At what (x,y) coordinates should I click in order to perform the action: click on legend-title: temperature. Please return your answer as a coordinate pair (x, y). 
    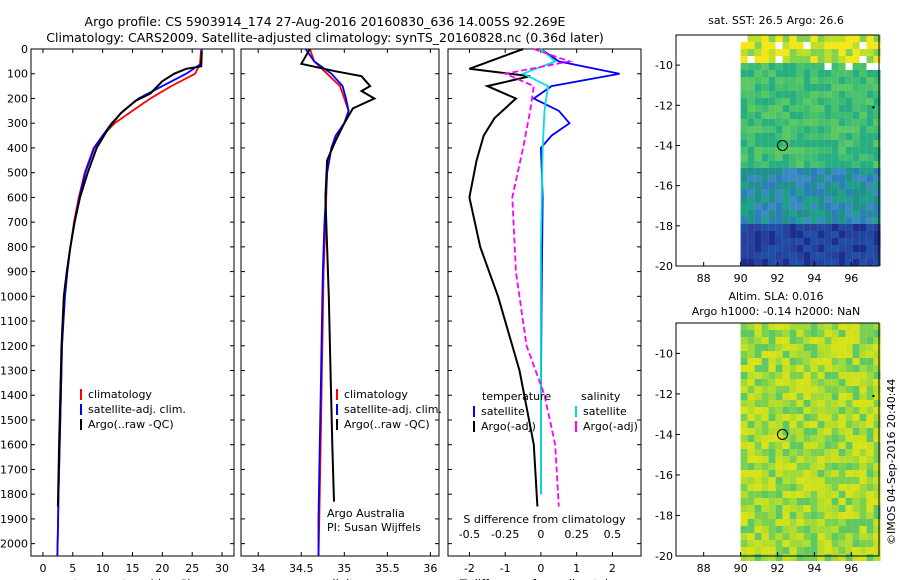
    Looking at the image, I should click on (516, 396).